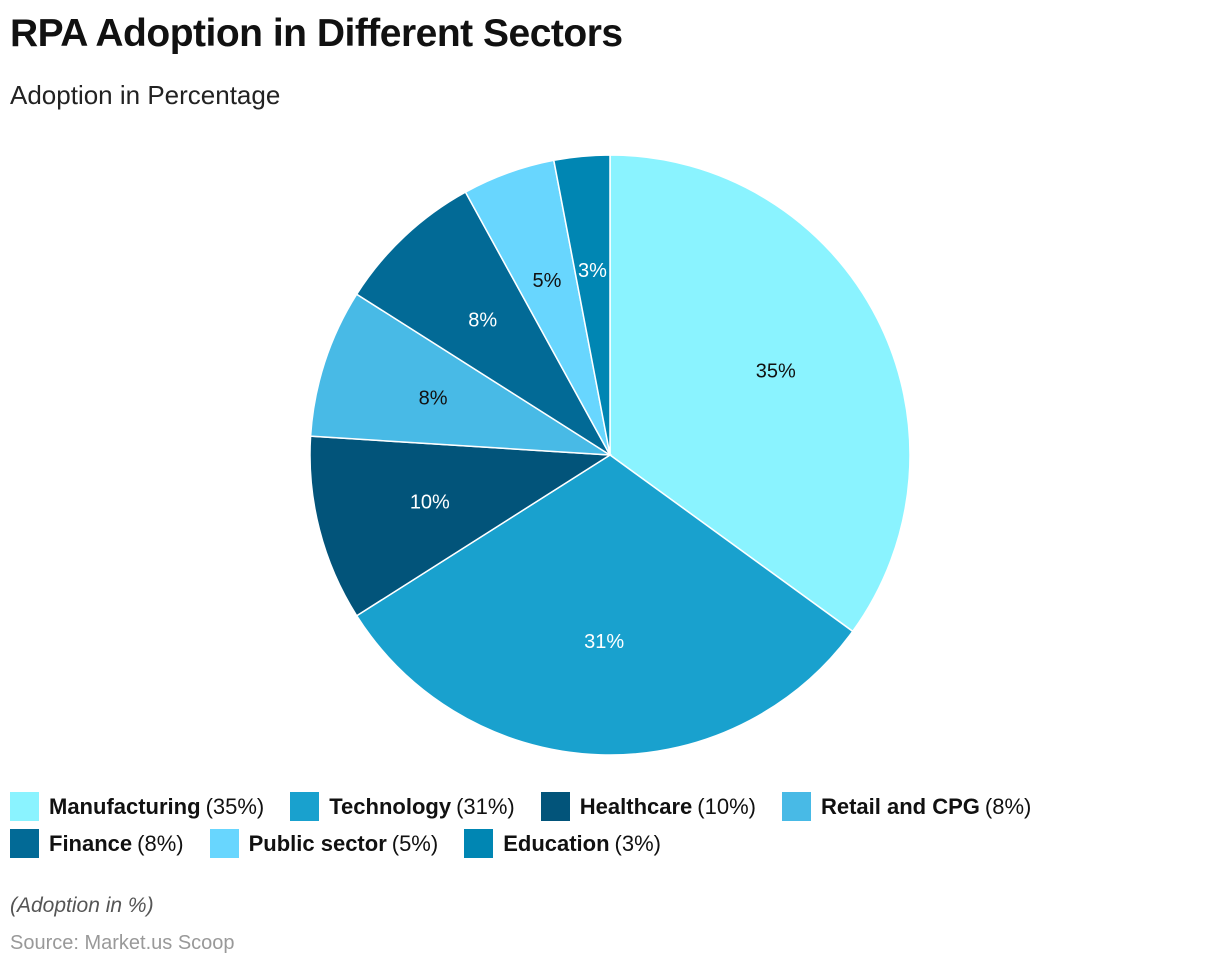 This screenshot has height=968, width=1220. I want to click on legend-label: Healthcare, so click(636, 806).